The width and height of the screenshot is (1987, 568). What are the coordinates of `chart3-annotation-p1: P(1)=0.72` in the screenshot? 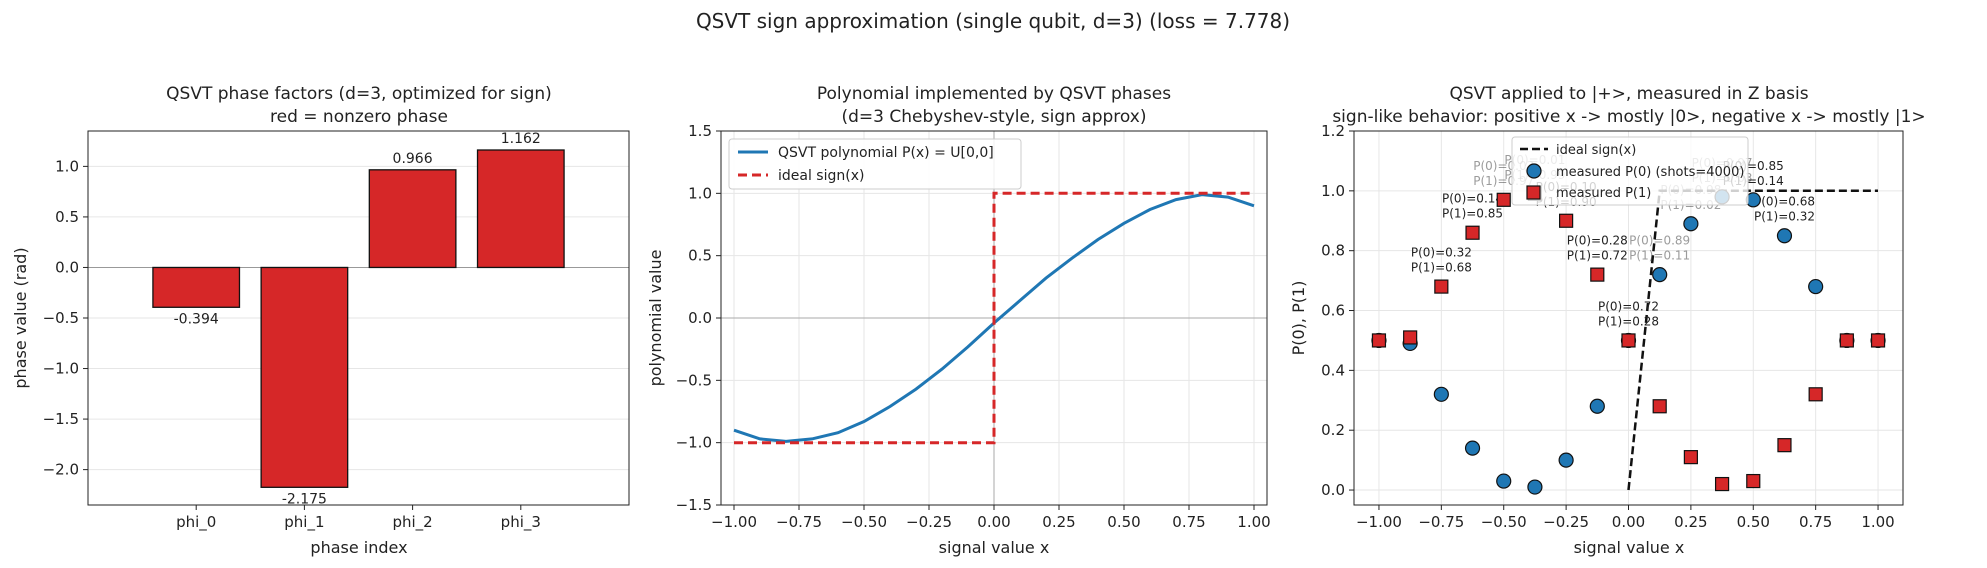 It's located at (1597, 256).